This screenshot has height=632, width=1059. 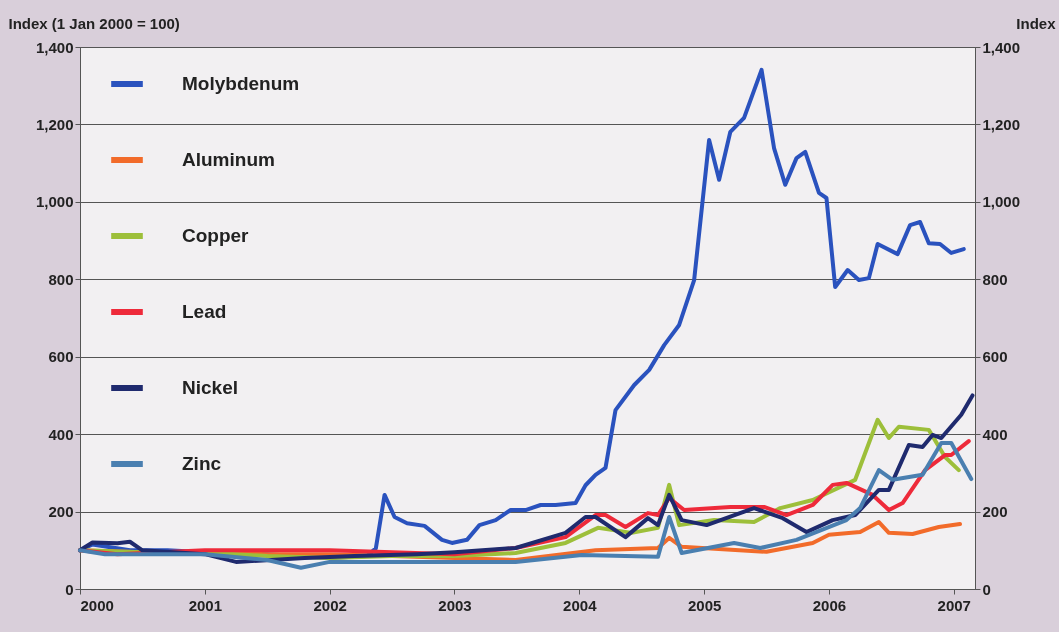 What do you see at coordinates (1001, 47) in the screenshot?
I see `y2-tick-label: 1,400` at bounding box center [1001, 47].